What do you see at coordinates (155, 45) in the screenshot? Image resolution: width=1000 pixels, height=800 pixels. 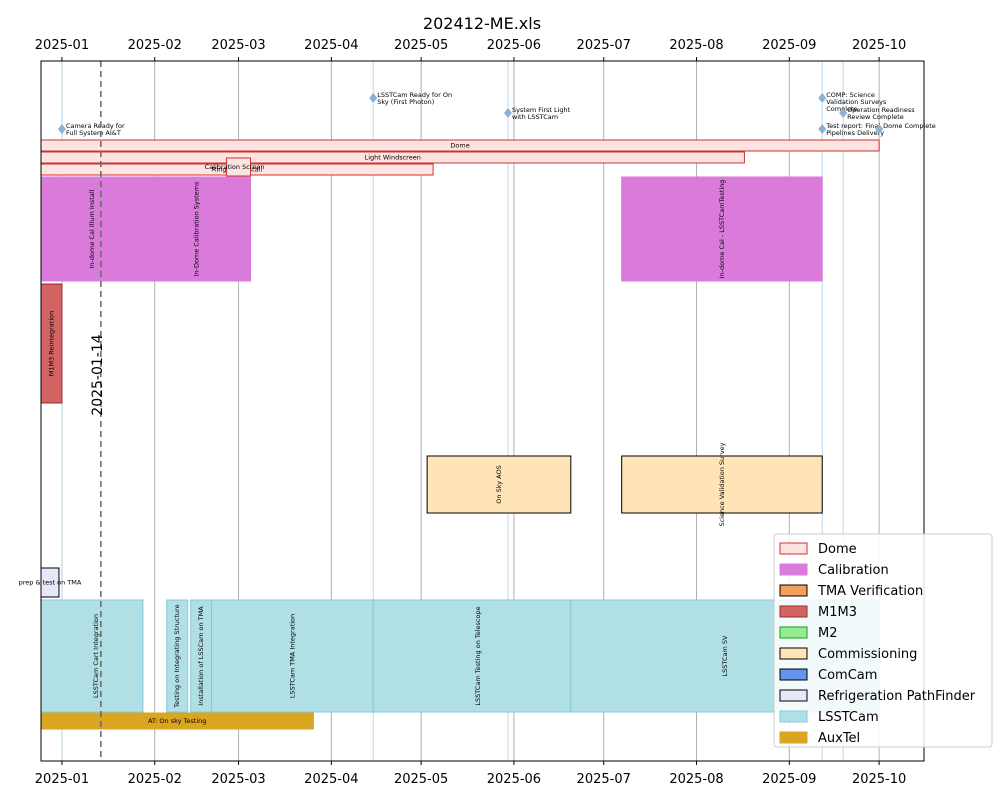 I see `tick-label-top: 2025-02` at bounding box center [155, 45].